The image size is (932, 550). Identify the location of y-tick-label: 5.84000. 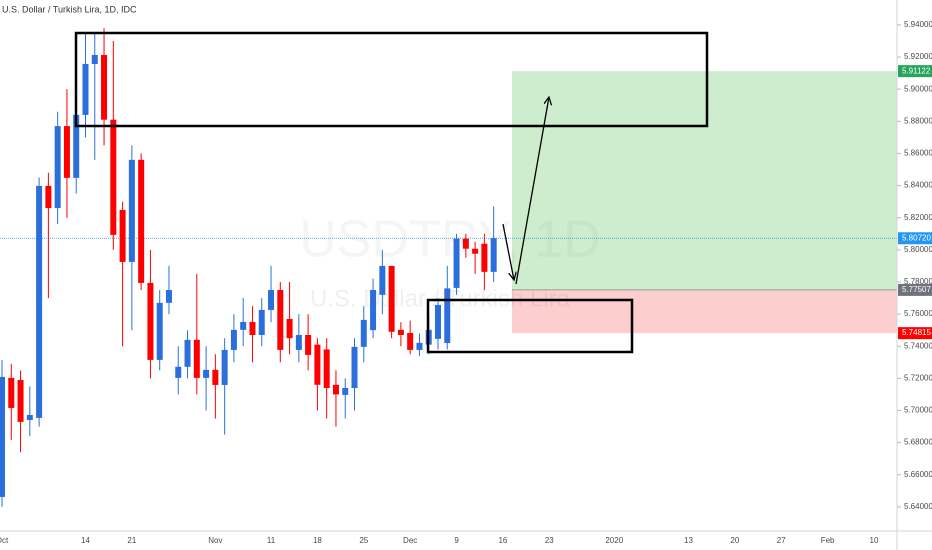
(918, 185).